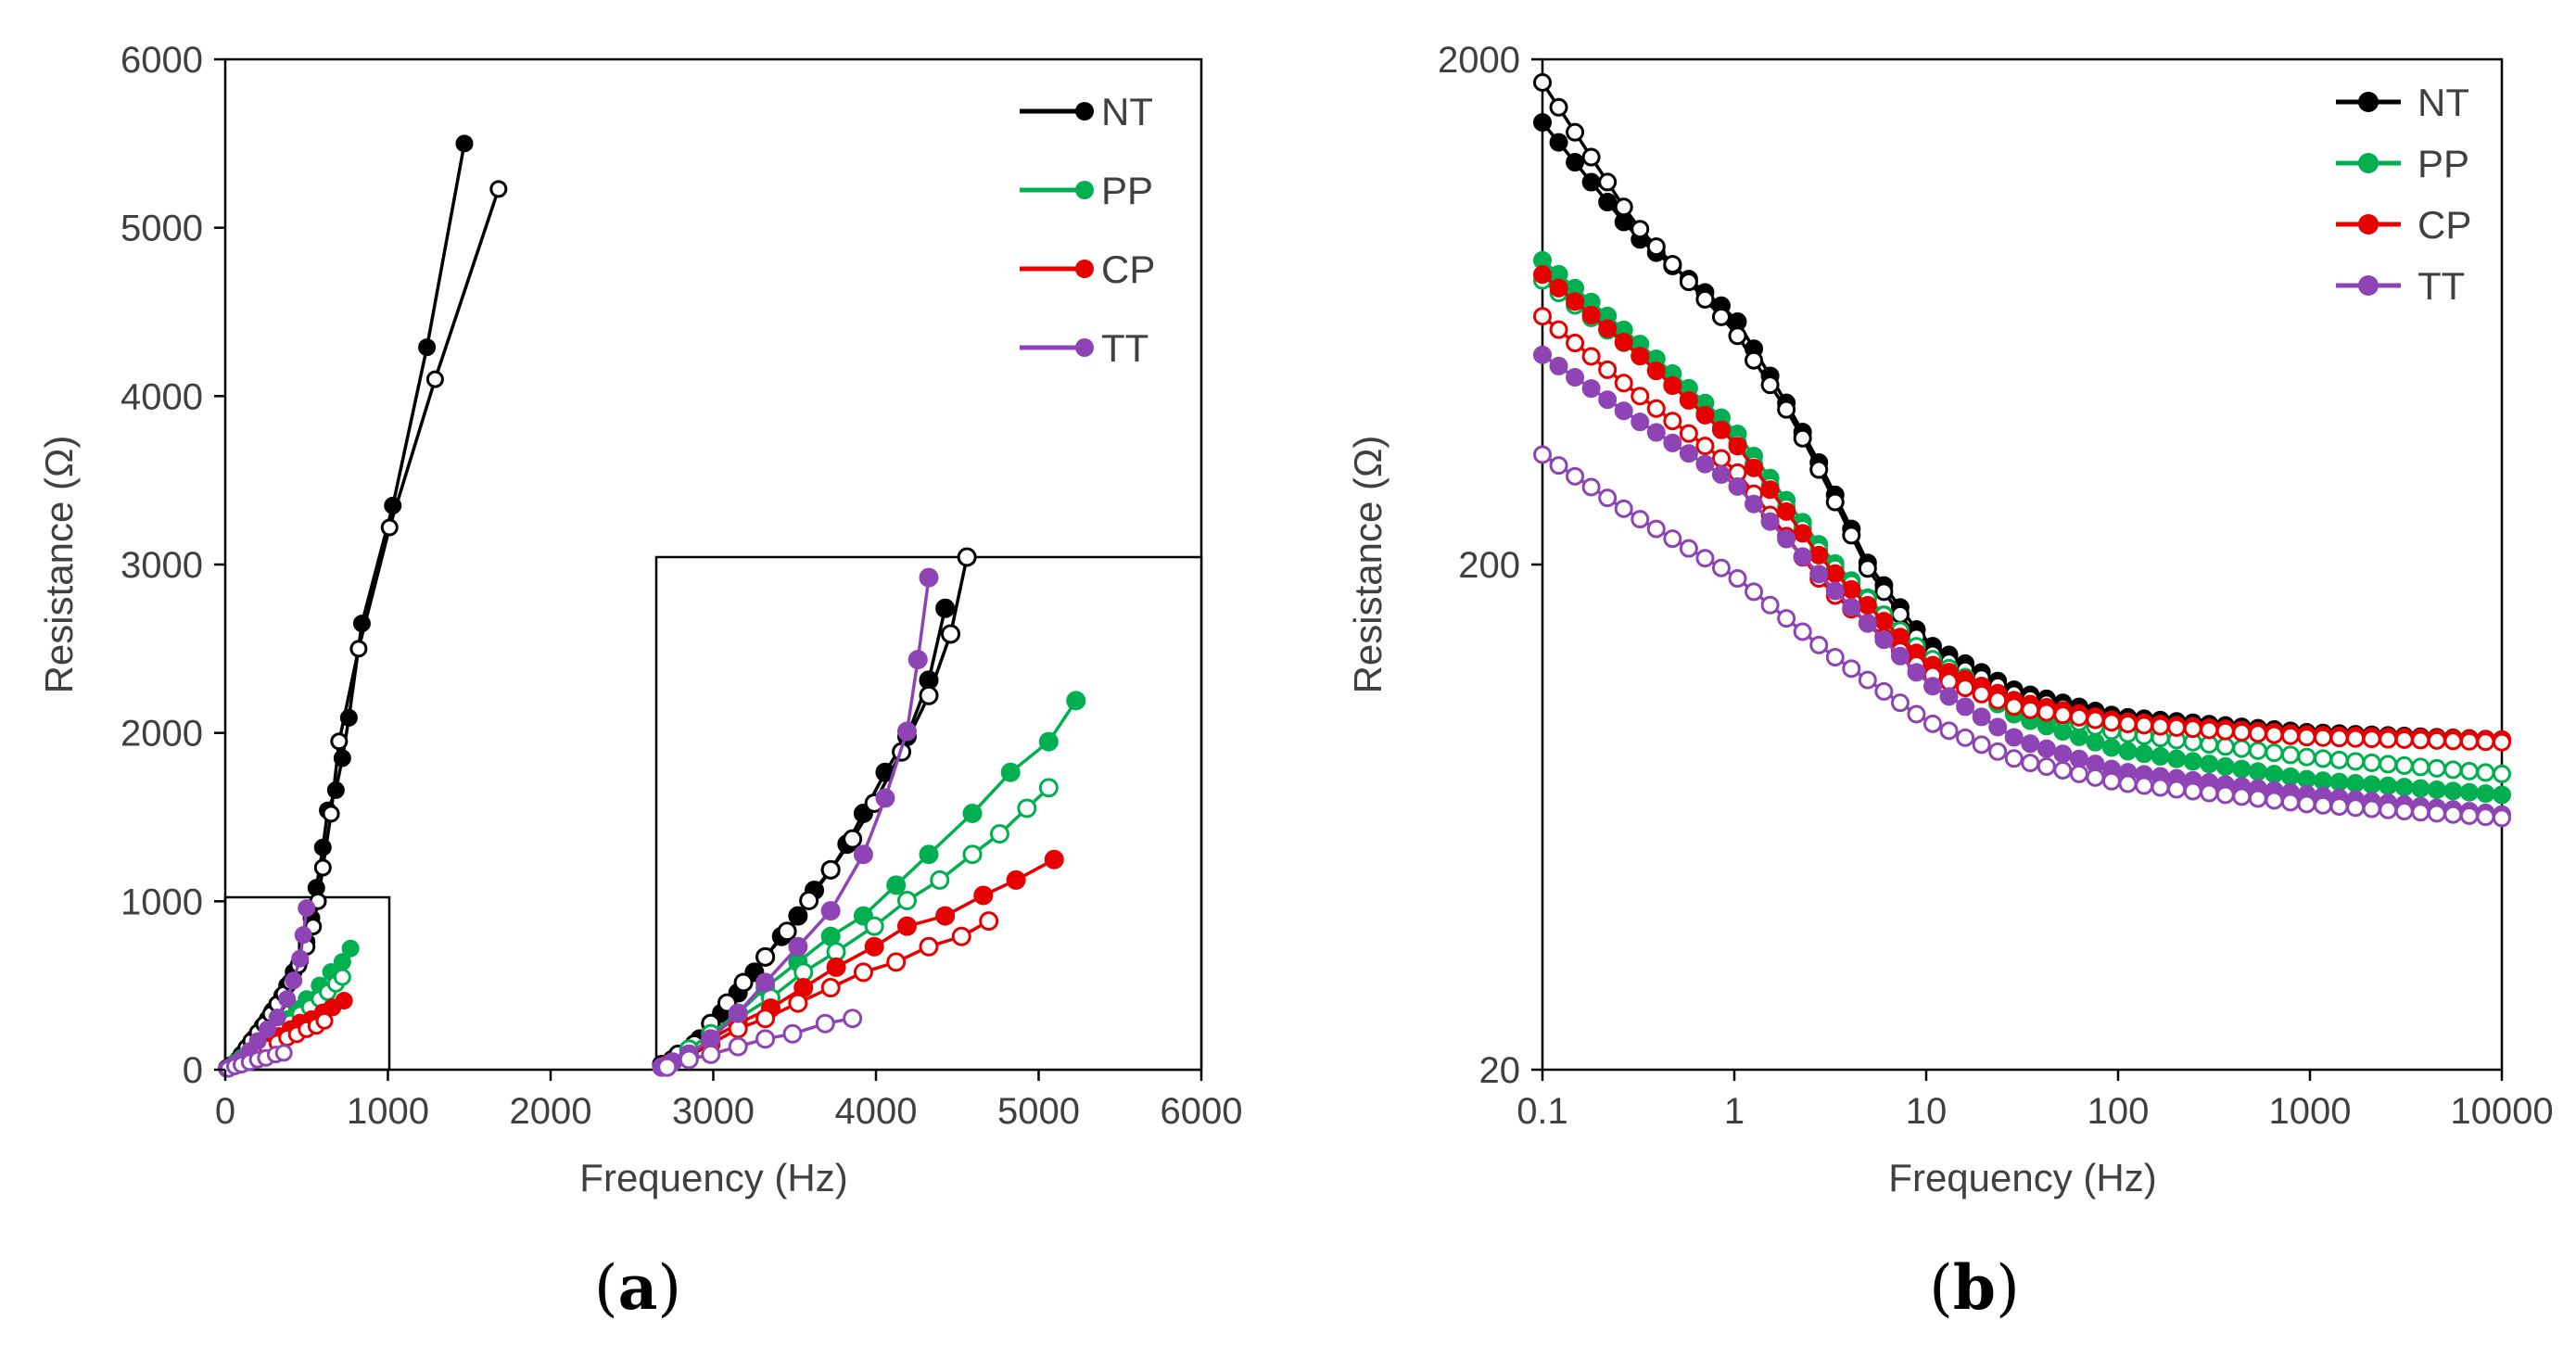  What do you see at coordinates (59, 565) in the screenshot?
I see `panel-a-y-axis-label: Resistance (Ω)` at bounding box center [59, 565].